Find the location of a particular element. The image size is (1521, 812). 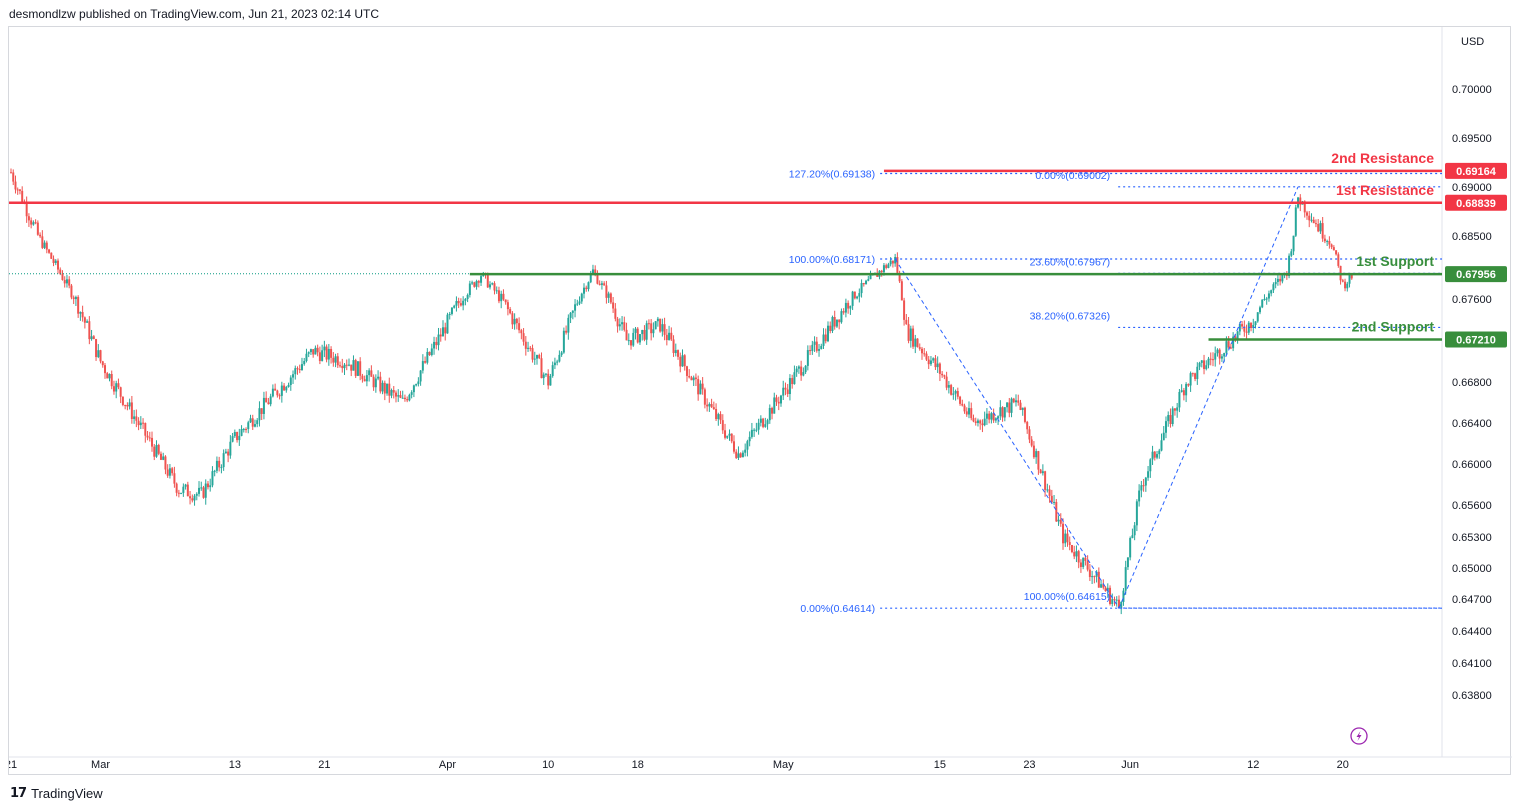

y-tick-label: 0.66000 is located at coordinates (1472, 465).